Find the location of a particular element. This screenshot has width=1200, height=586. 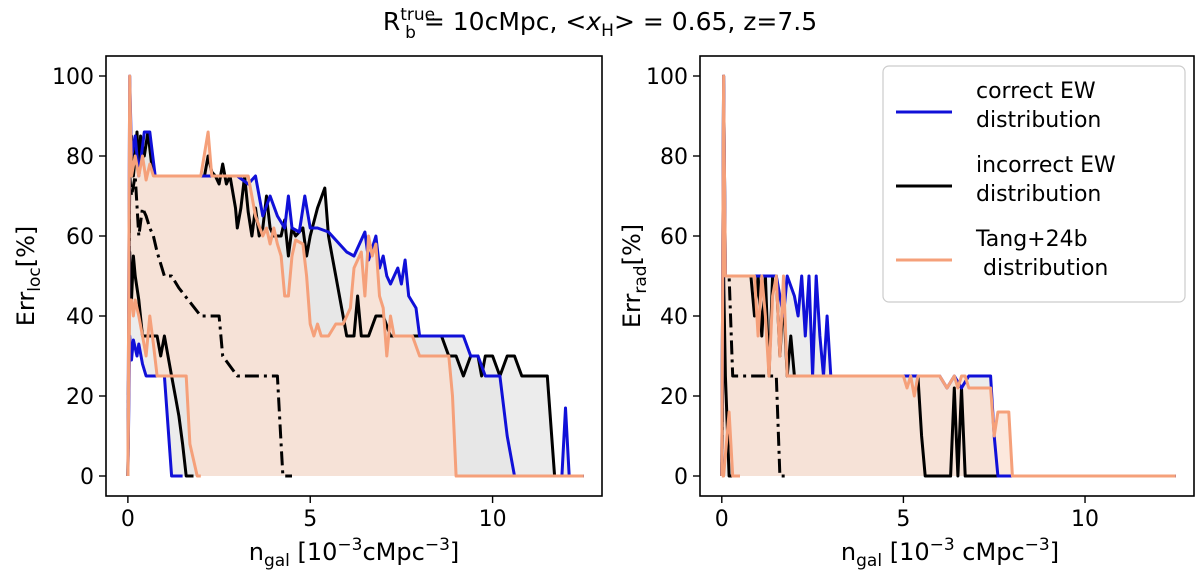

legend-box is located at coordinates (1034, 184).